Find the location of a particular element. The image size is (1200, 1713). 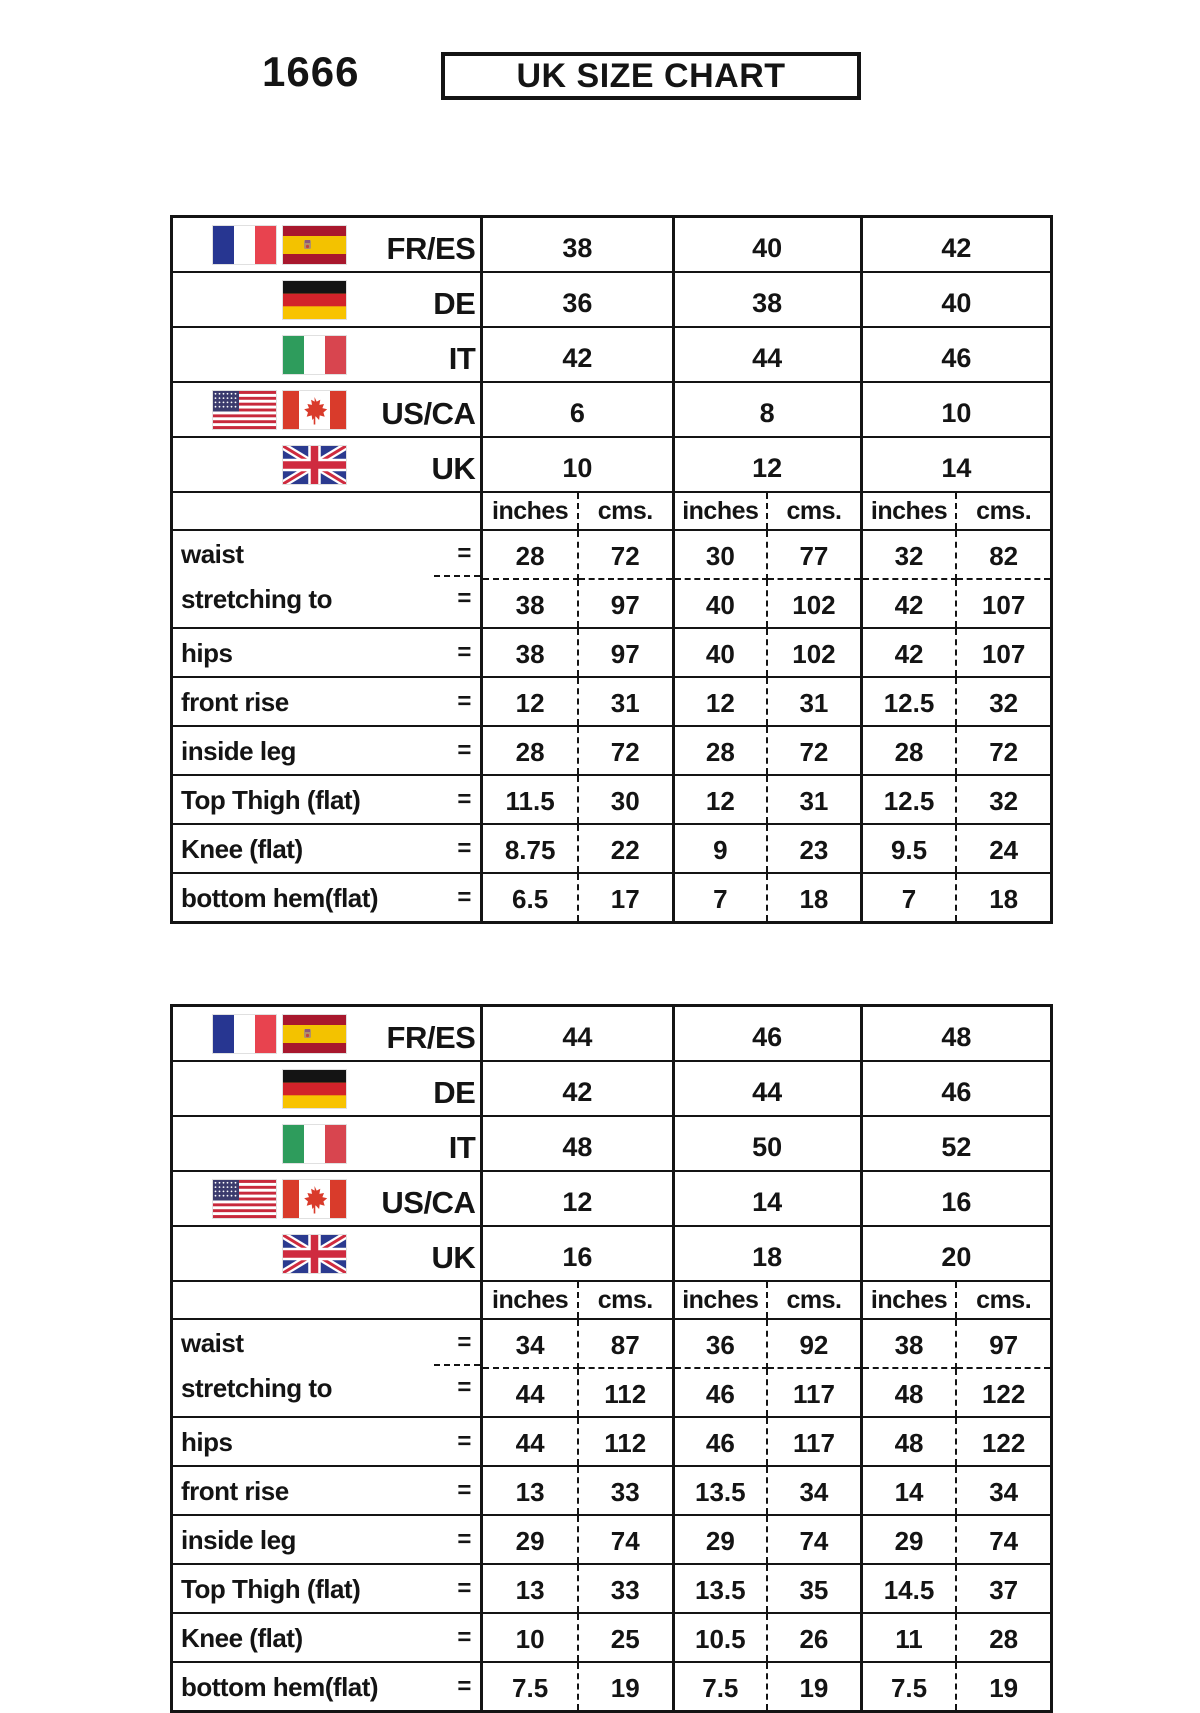

measurement-value-cell: 9 is located at coordinates (720, 848).